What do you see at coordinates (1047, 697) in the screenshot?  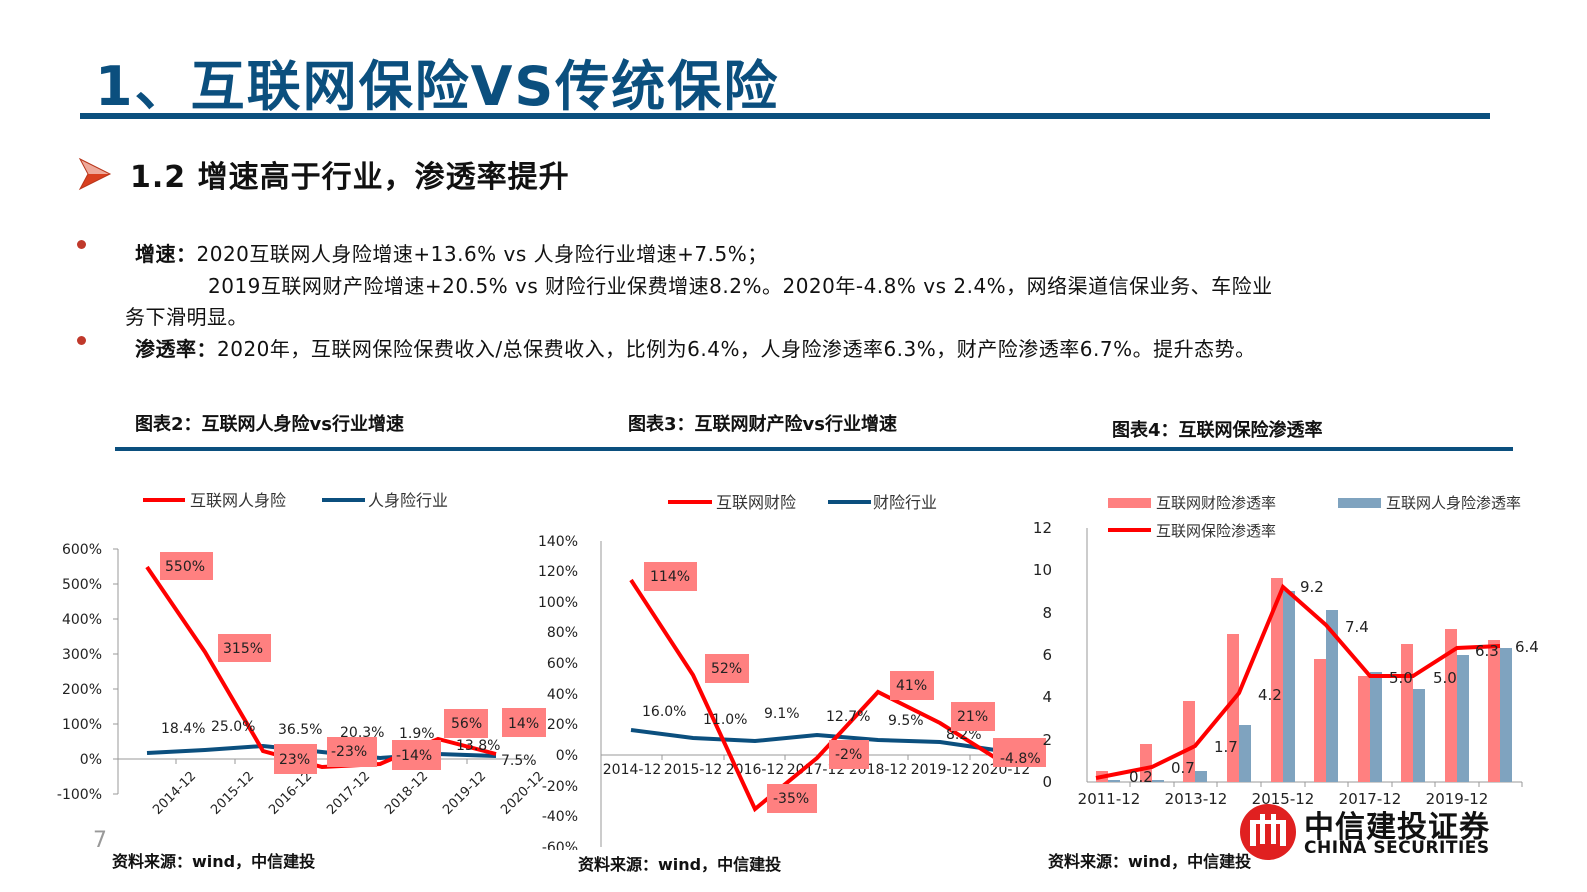 I see `svg-text: 4` at bounding box center [1047, 697].